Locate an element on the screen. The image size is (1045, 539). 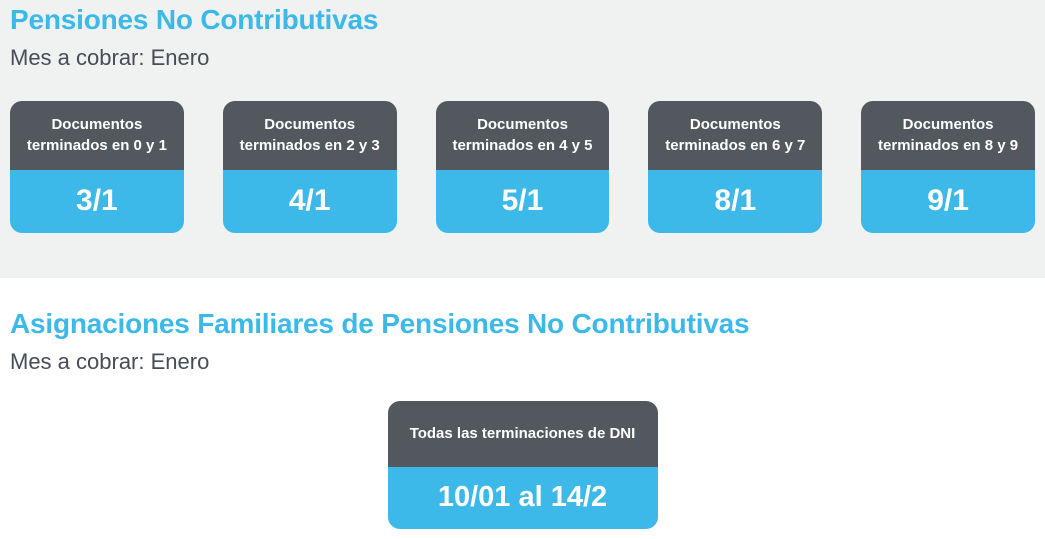
card-header-label: Documentos terminados en 2 y 3 is located at coordinates (309, 135).